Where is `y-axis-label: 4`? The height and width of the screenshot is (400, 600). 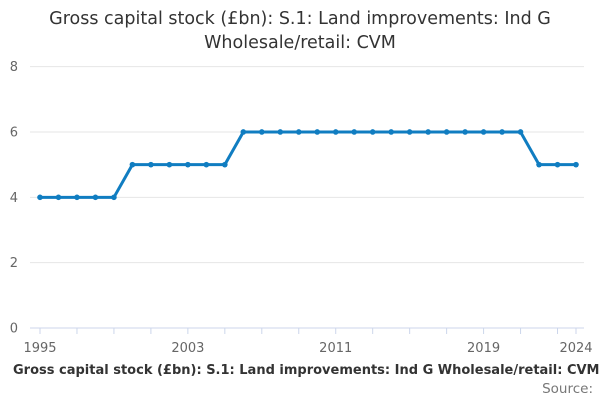 y-axis-label: 4 is located at coordinates (14, 198).